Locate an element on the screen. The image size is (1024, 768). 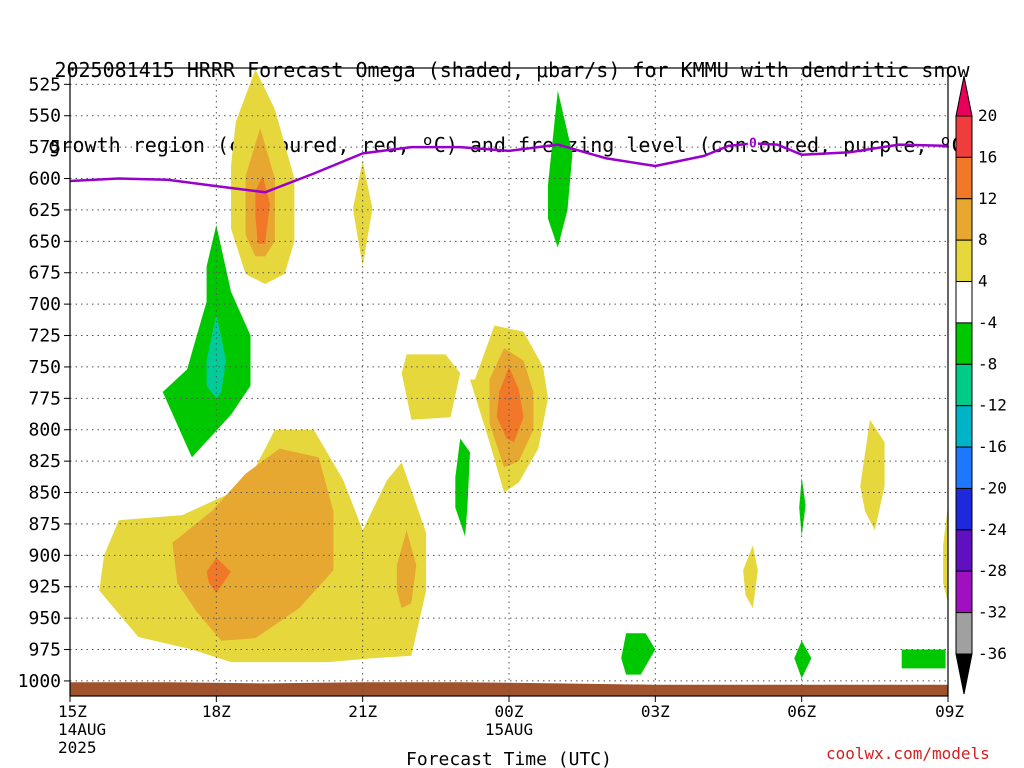
x-tick-label: 15Z is located at coordinates (72, 711).